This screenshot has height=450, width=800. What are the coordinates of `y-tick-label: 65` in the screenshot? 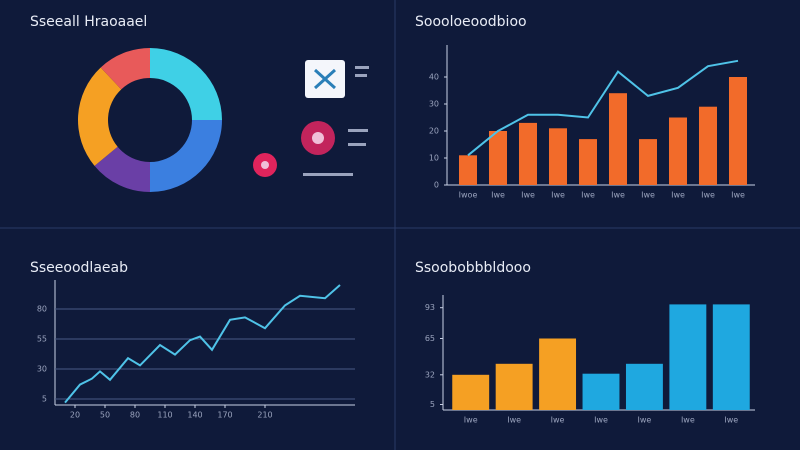 It's located at (430, 338).